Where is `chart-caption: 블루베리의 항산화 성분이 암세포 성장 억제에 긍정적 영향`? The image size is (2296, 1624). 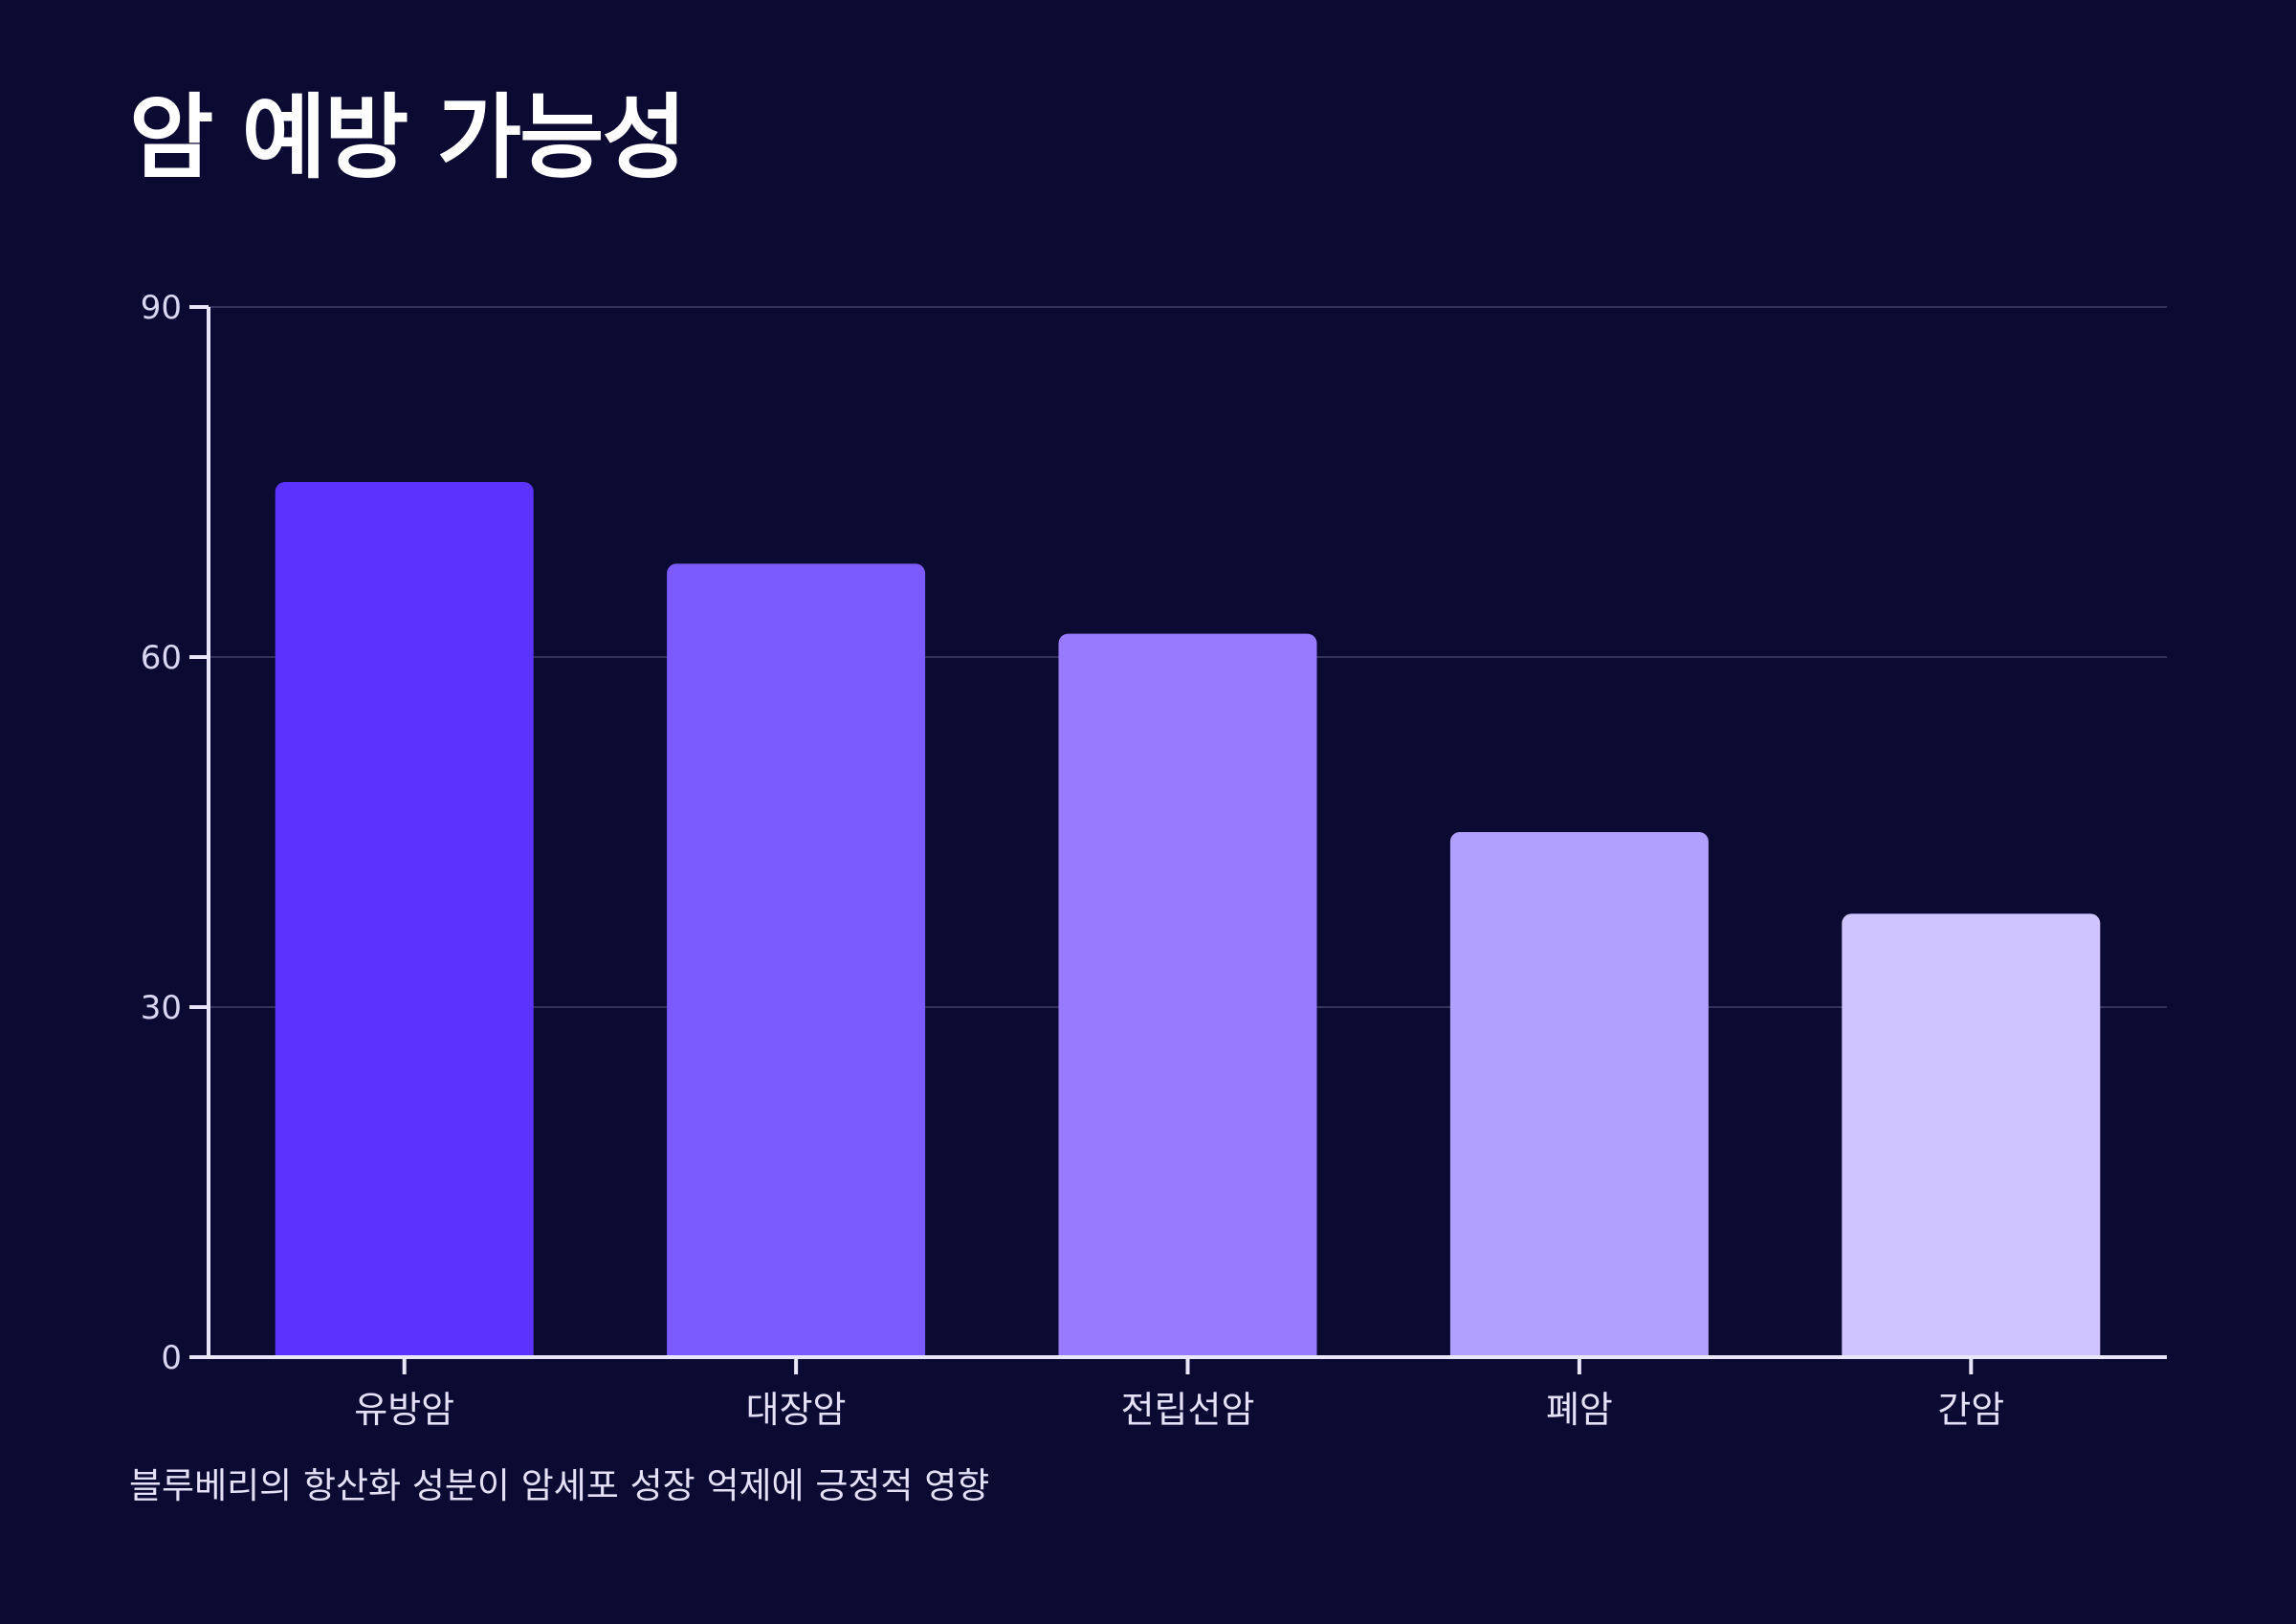
chart-caption: 블루베리의 항산화 성분이 암세포 성장 억제에 긍정적 영향 is located at coordinates (560, 1485).